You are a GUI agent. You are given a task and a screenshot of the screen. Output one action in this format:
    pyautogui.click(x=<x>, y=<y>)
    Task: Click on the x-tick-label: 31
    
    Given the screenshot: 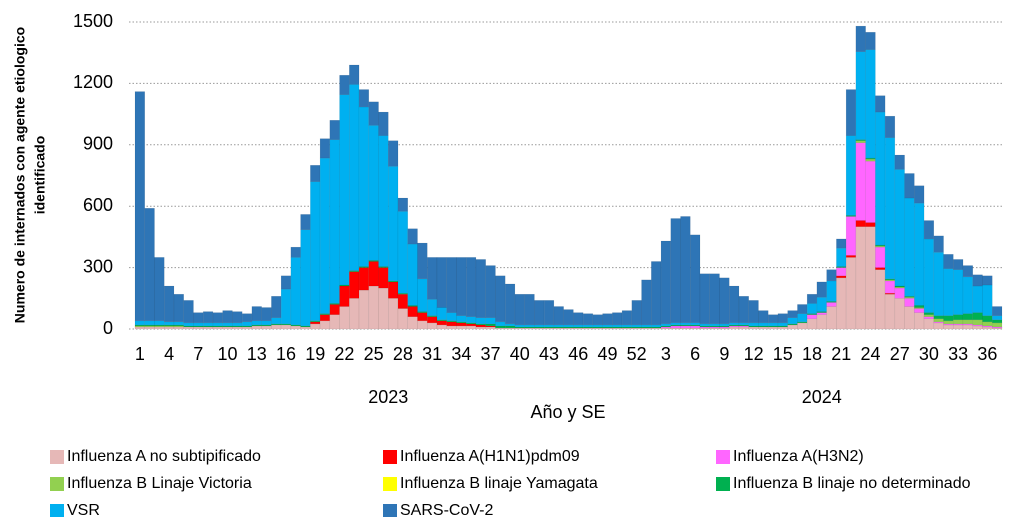 What is the action you would take?
    pyautogui.click(x=432, y=354)
    